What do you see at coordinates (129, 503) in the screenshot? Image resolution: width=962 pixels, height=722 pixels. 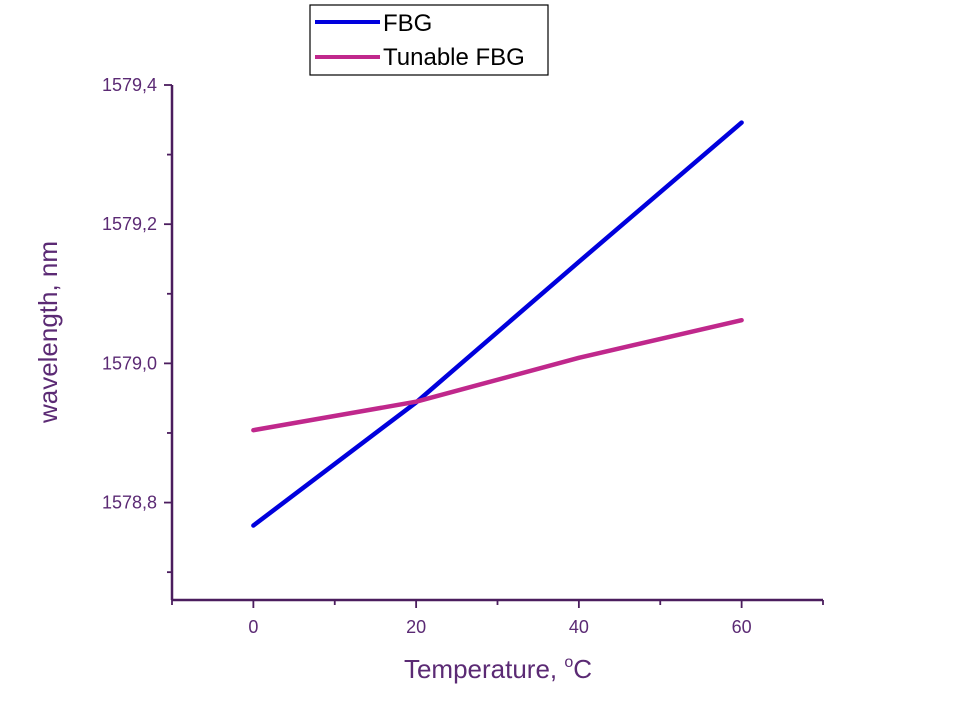 I see `y-tick-label: 1578,8` at bounding box center [129, 503].